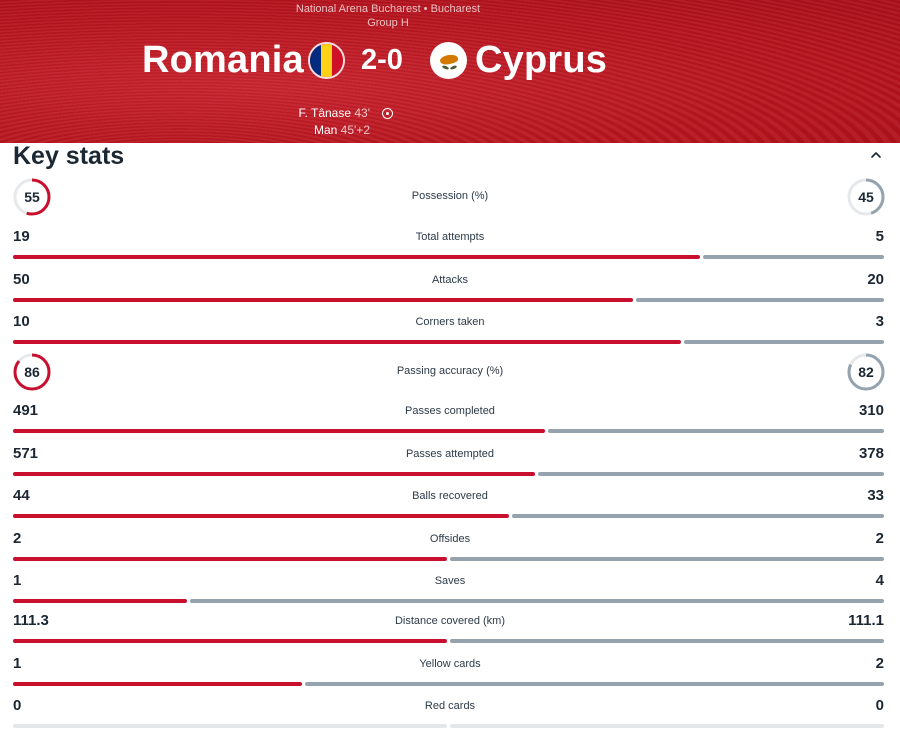  What do you see at coordinates (355, 130) in the screenshot?
I see `goal-minute: 45'+2` at bounding box center [355, 130].